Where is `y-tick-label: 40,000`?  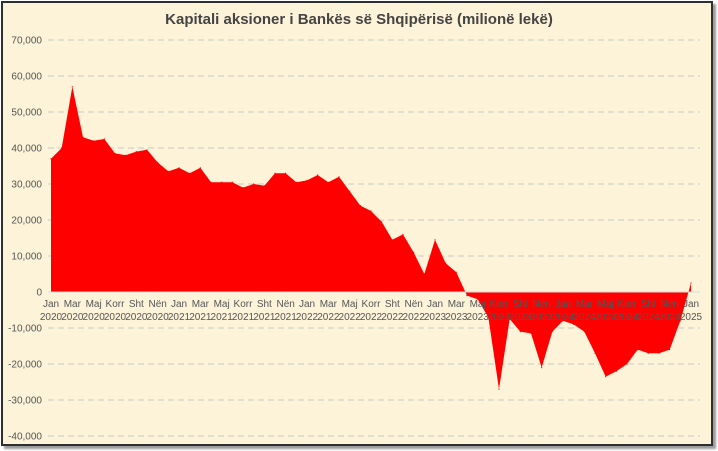 y-tick-label: 40,000 is located at coordinates (26, 149).